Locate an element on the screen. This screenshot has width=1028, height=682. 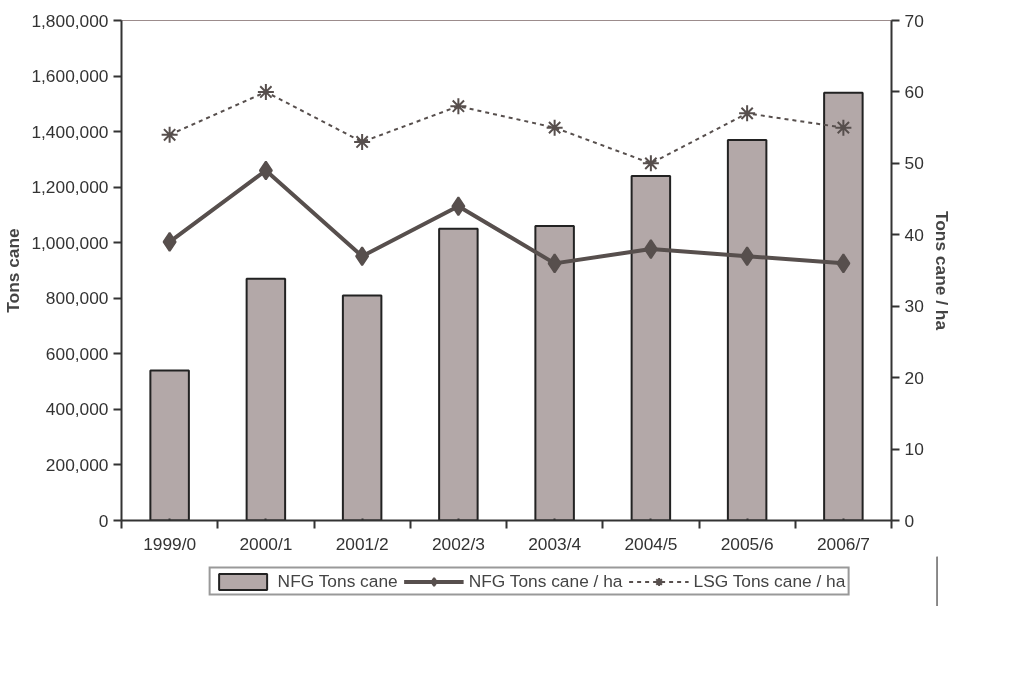
y-tick-label: 200,000 is located at coordinates (77, 464).